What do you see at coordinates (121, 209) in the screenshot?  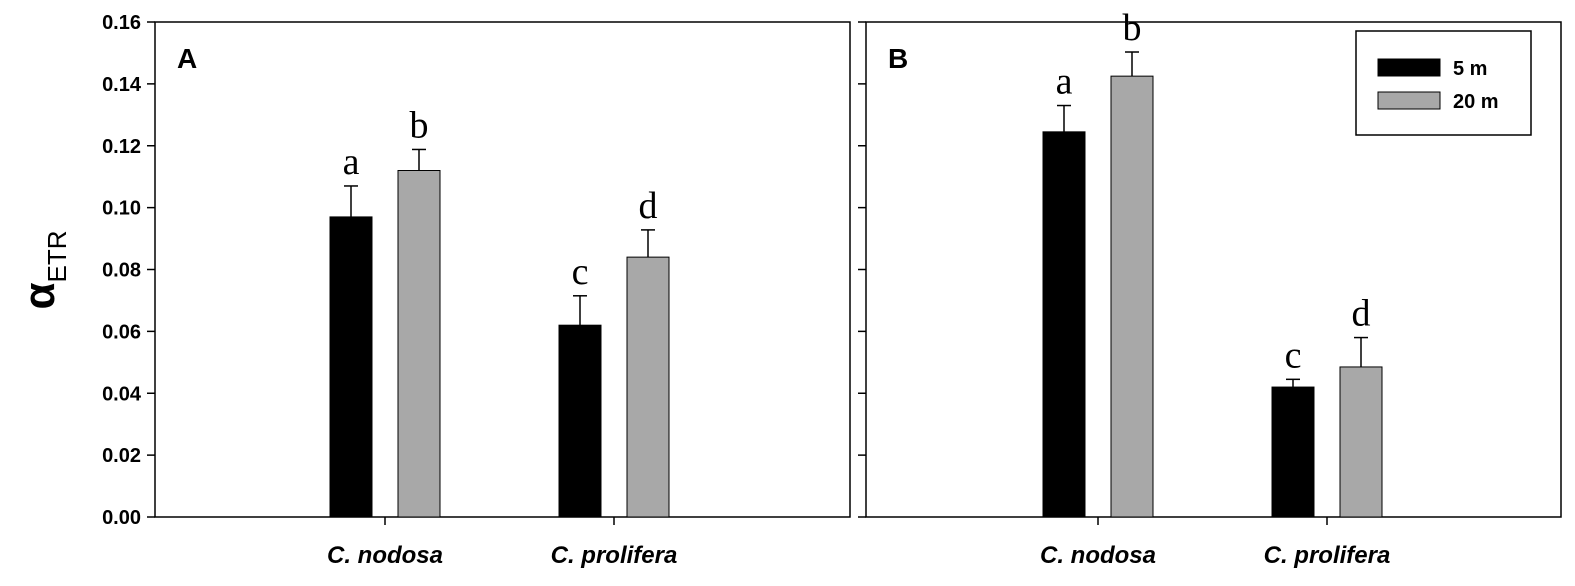 I see `y-tick-label: 0.10` at bounding box center [121, 209].